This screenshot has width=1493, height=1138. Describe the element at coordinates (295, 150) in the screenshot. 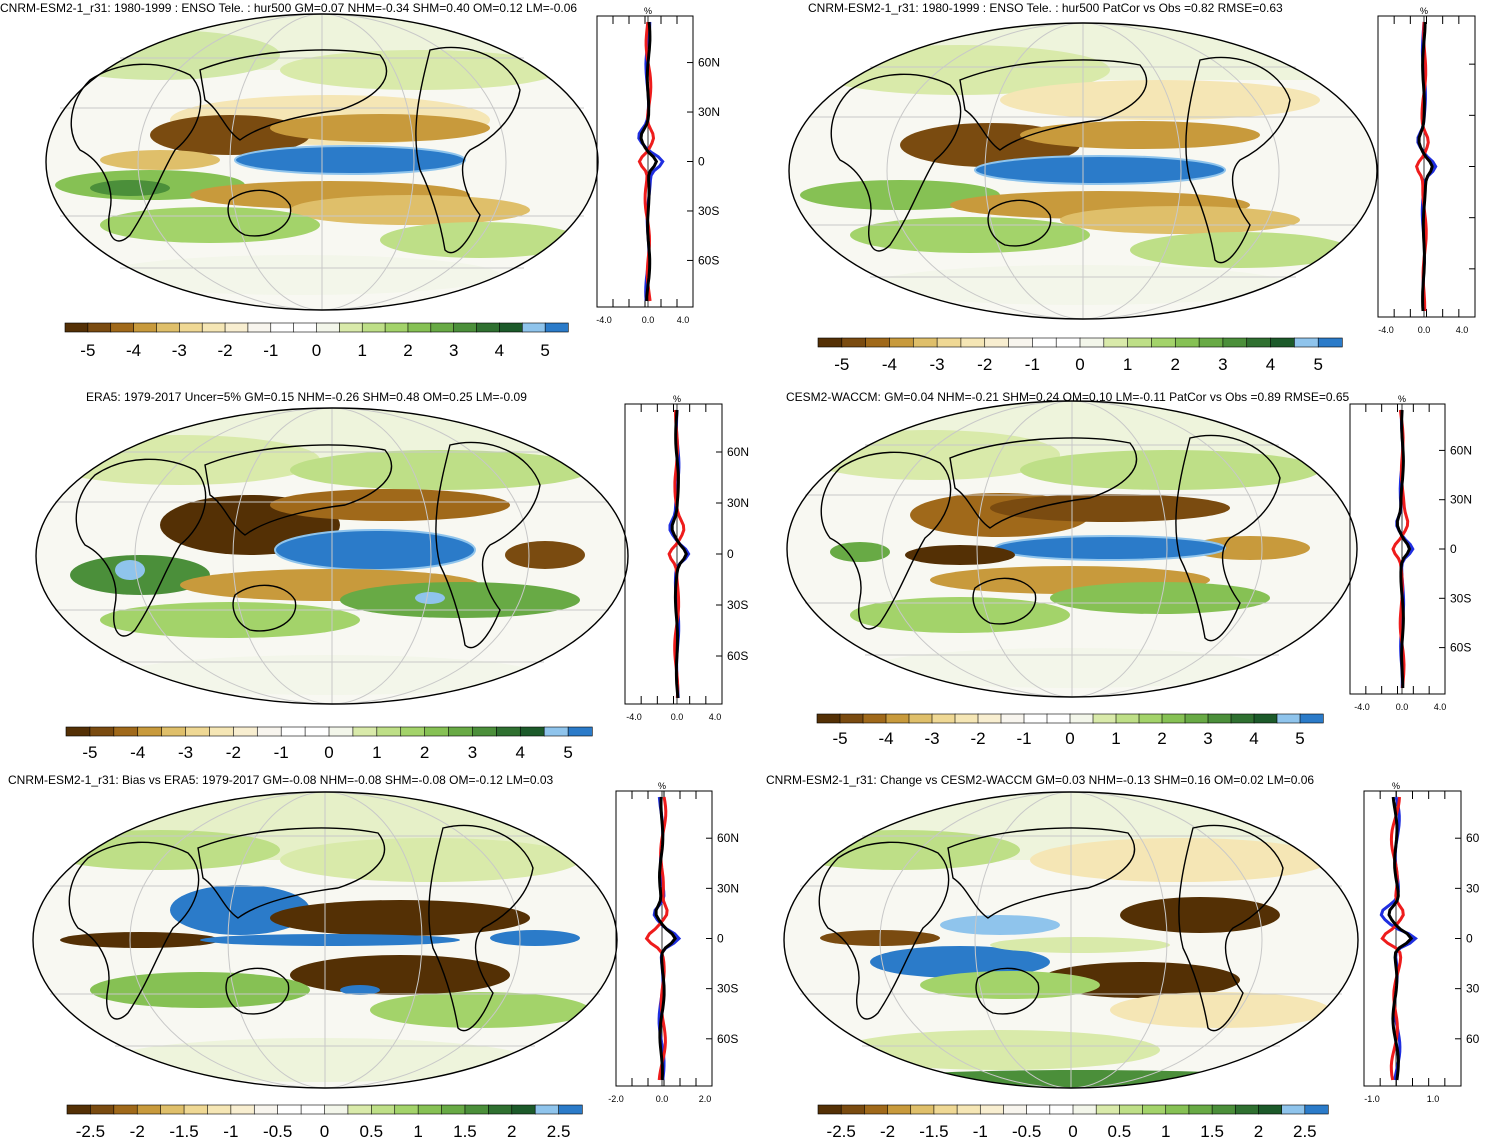

I see `coastlines-top-left` at that location.